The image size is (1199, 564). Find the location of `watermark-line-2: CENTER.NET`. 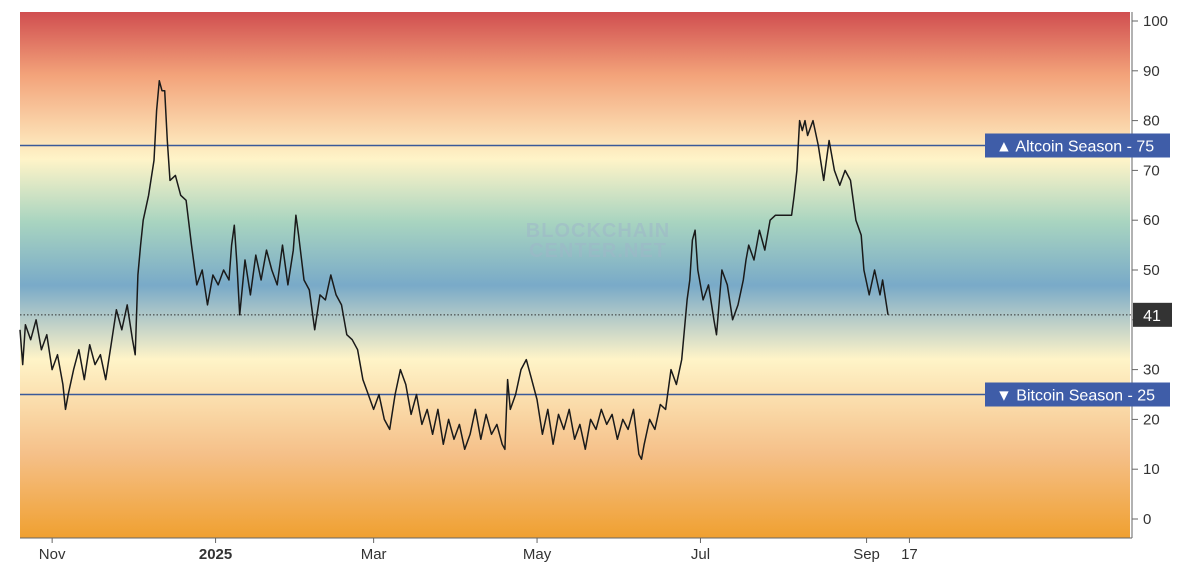

watermark-line-2: CENTER.NET is located at coordinates (598, 251).